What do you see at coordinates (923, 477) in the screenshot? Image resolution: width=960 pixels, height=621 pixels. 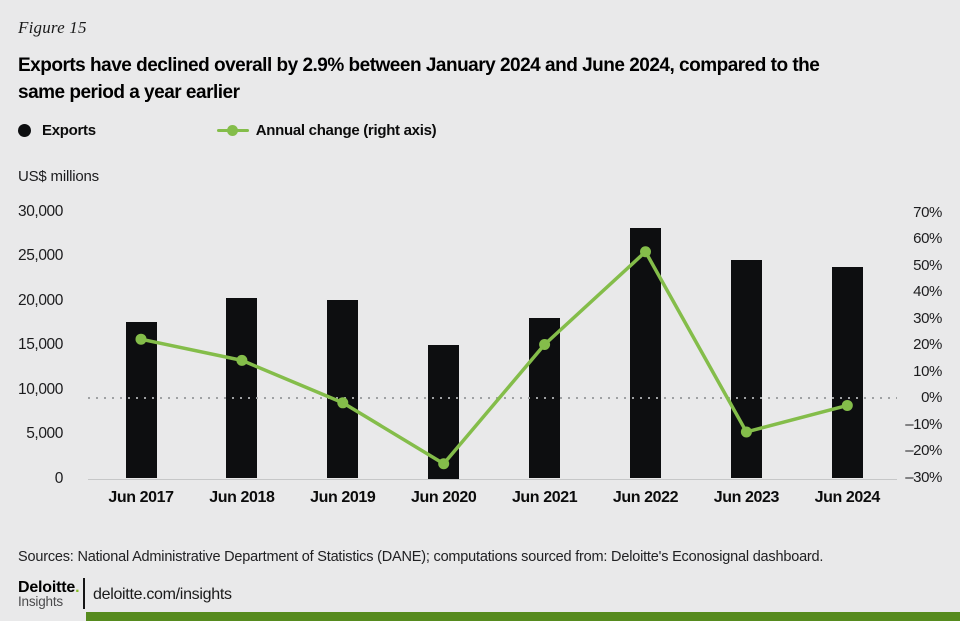 I see `right-axis-tick: –30%` at bounding box center [923, 477].